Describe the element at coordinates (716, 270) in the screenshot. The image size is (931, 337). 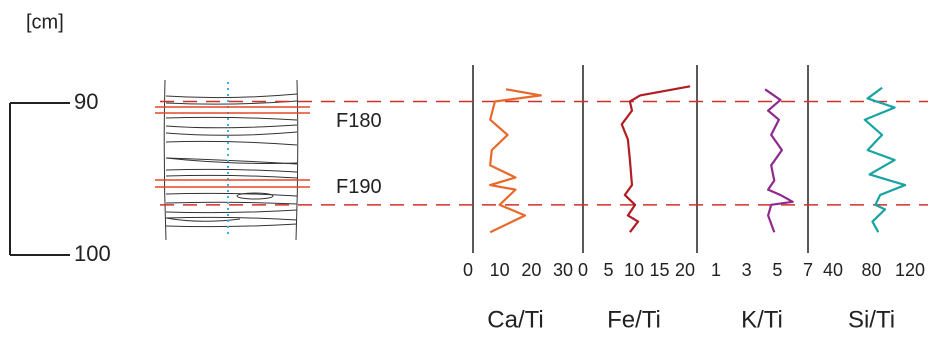
I see `x-tick-label: 1` at that location.